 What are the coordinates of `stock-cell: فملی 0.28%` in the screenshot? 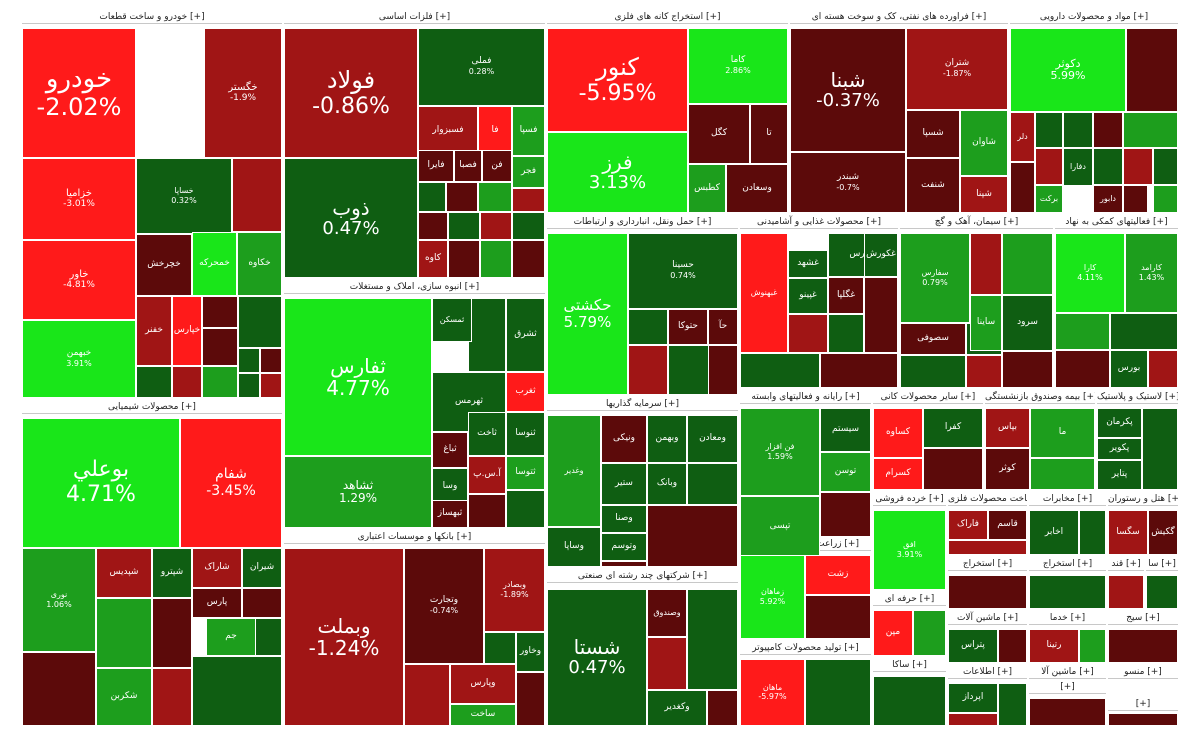 It's located at (481, 67).